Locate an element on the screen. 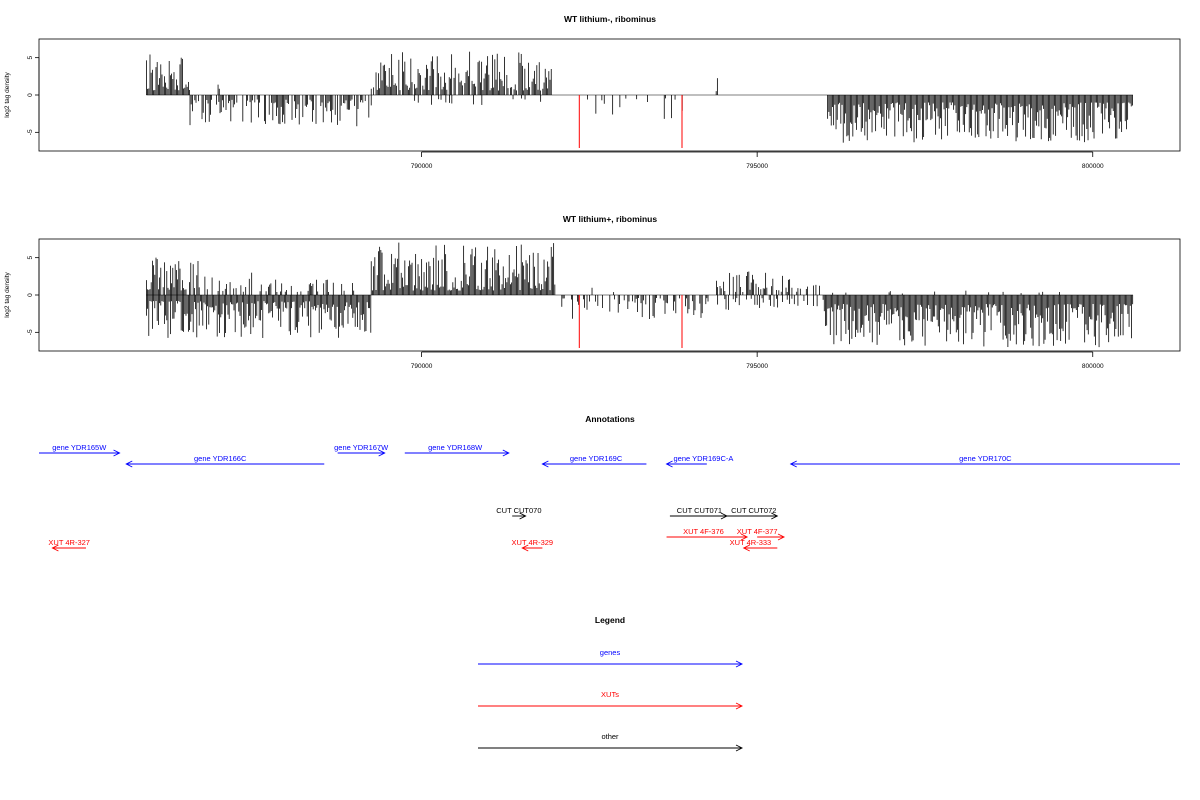  legend-label: genes is located at coordinates (610, 652).